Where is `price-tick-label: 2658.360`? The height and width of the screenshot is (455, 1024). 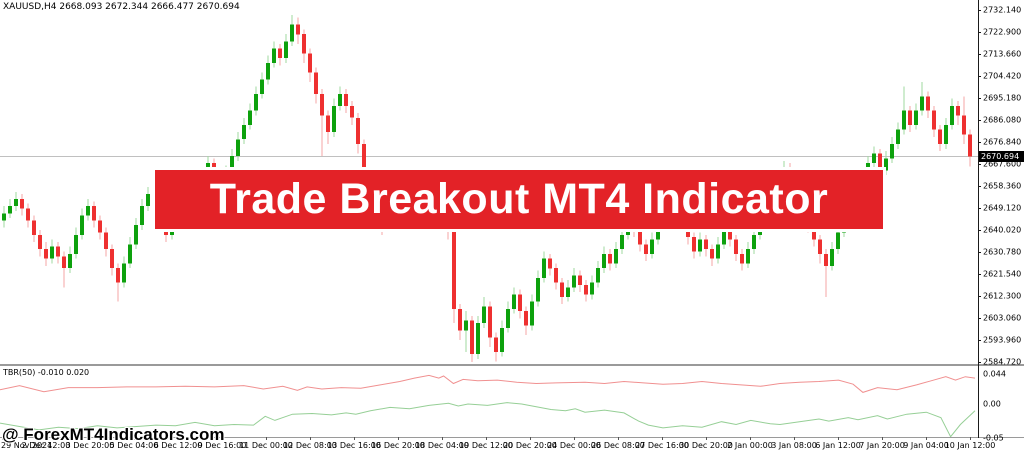
price-tick-label: 2658.360 is located at coordinates (1002, 186).